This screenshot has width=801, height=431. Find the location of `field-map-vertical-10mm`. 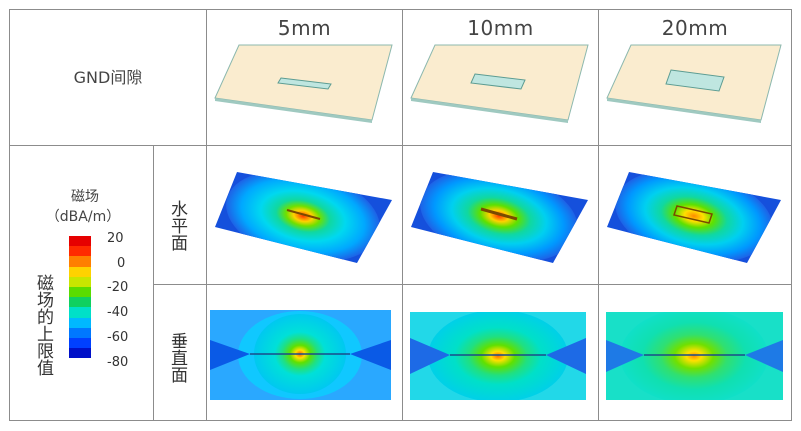

field-map-vertical-10mm is located at coordinates (498, 356).